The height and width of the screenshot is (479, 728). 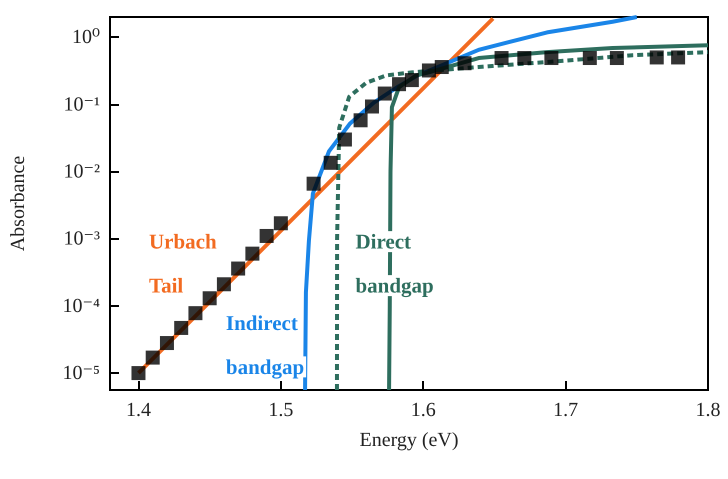 I want to click on y-tick-label: 10⁰, so click(x=86, y=37).